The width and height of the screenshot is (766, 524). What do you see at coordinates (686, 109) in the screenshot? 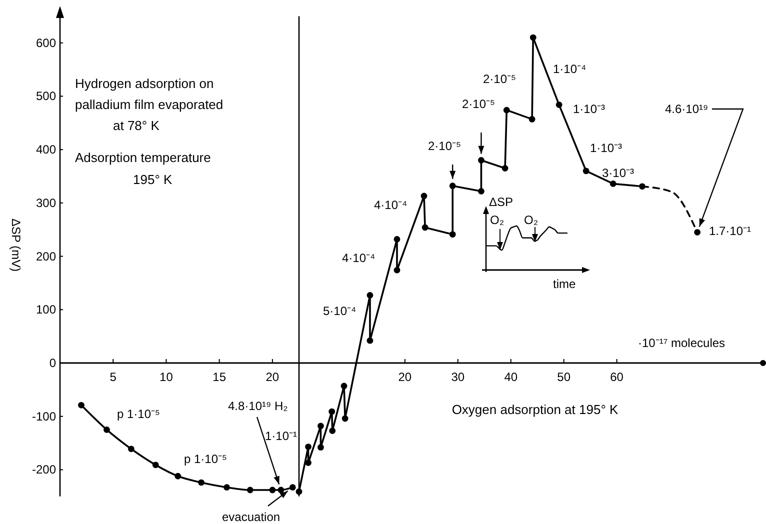
I see `annotation: 4.6·10¹⁹` at bounding box center [686, 109].